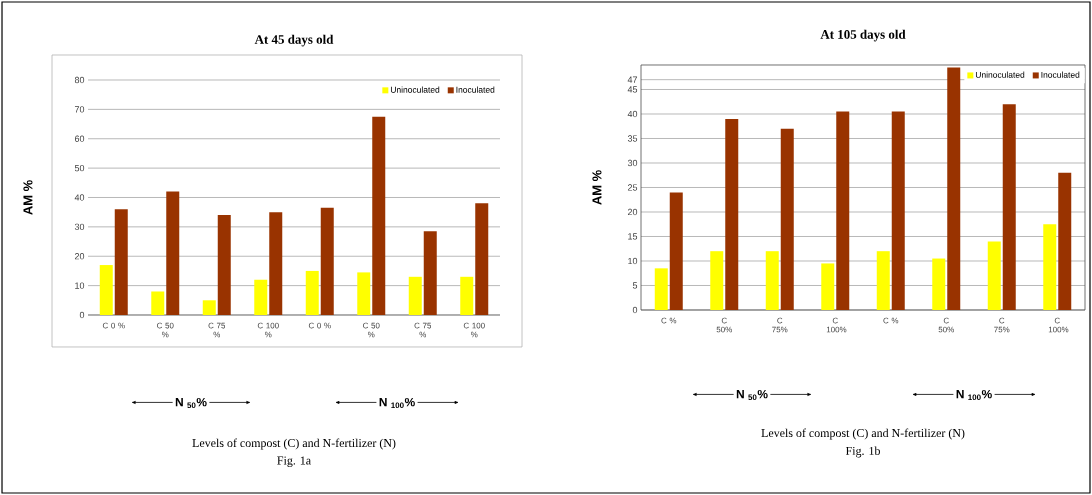 The image size is (1092, 495). I want to click on caption: Fig. 1a, so click(294, 461).